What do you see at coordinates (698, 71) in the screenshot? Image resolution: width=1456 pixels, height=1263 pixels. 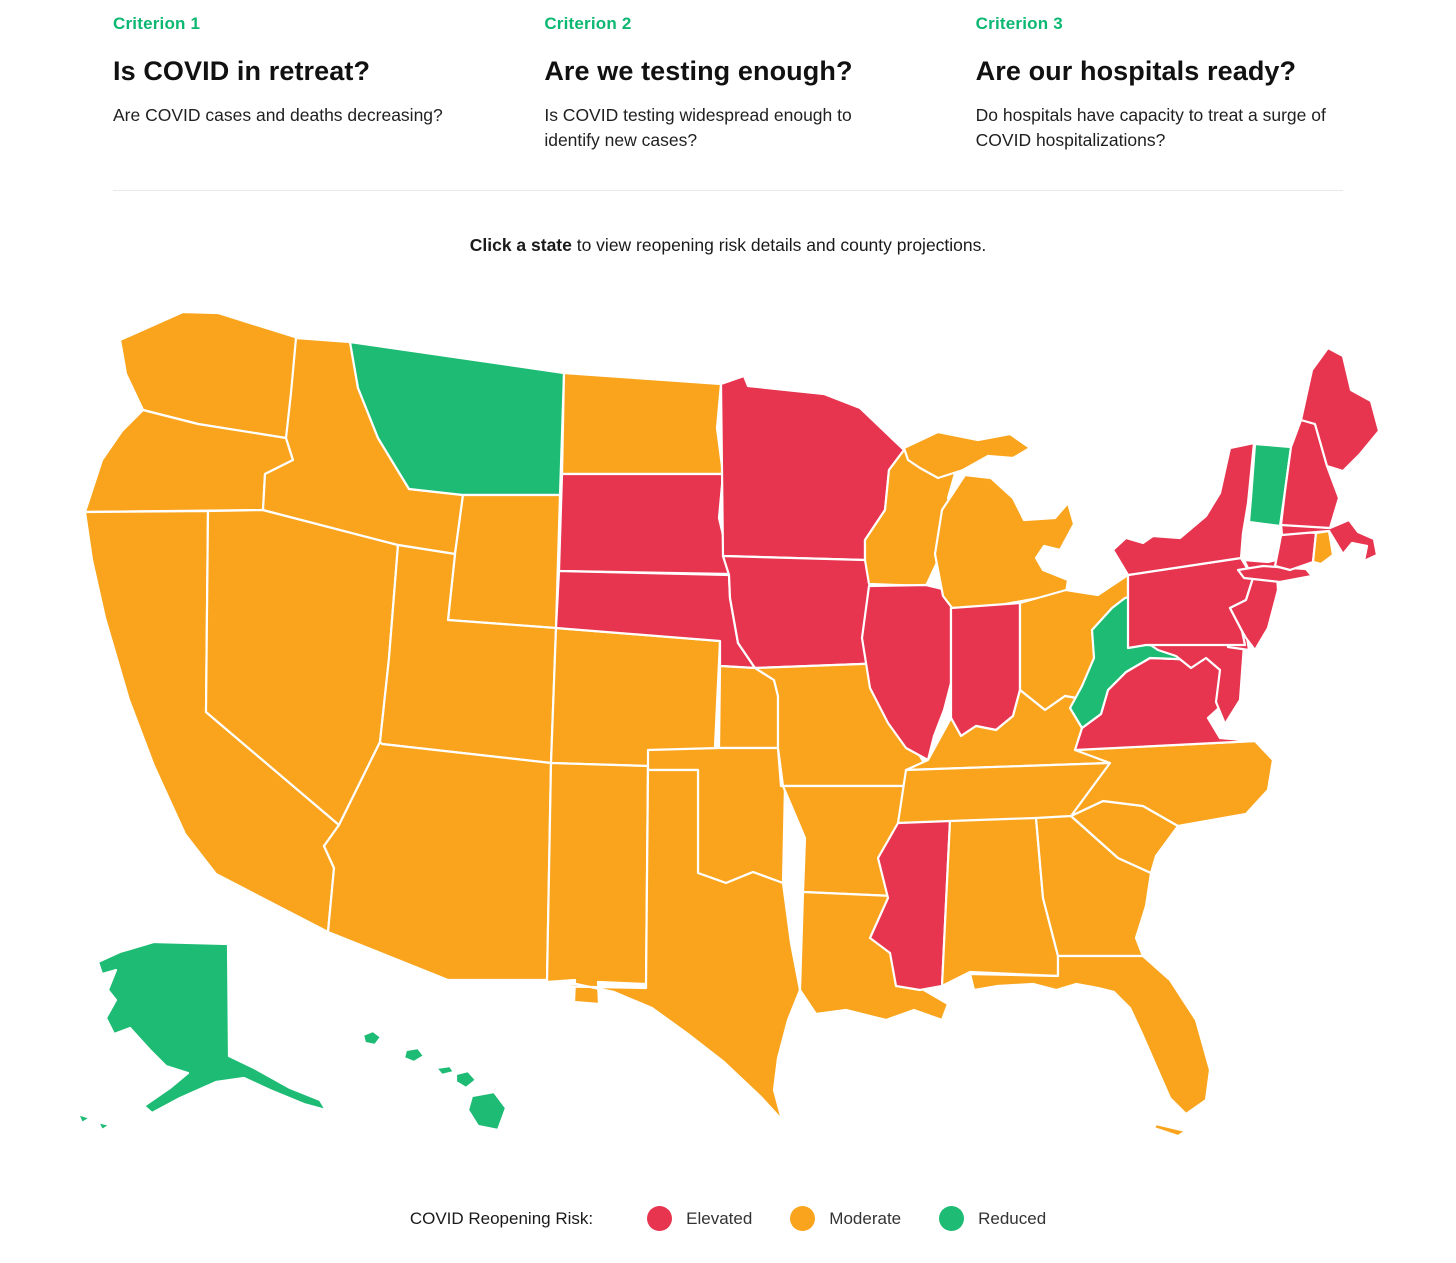 I see `criterion-2-title: Are we testing enough?` at bounding box center [698, 71].